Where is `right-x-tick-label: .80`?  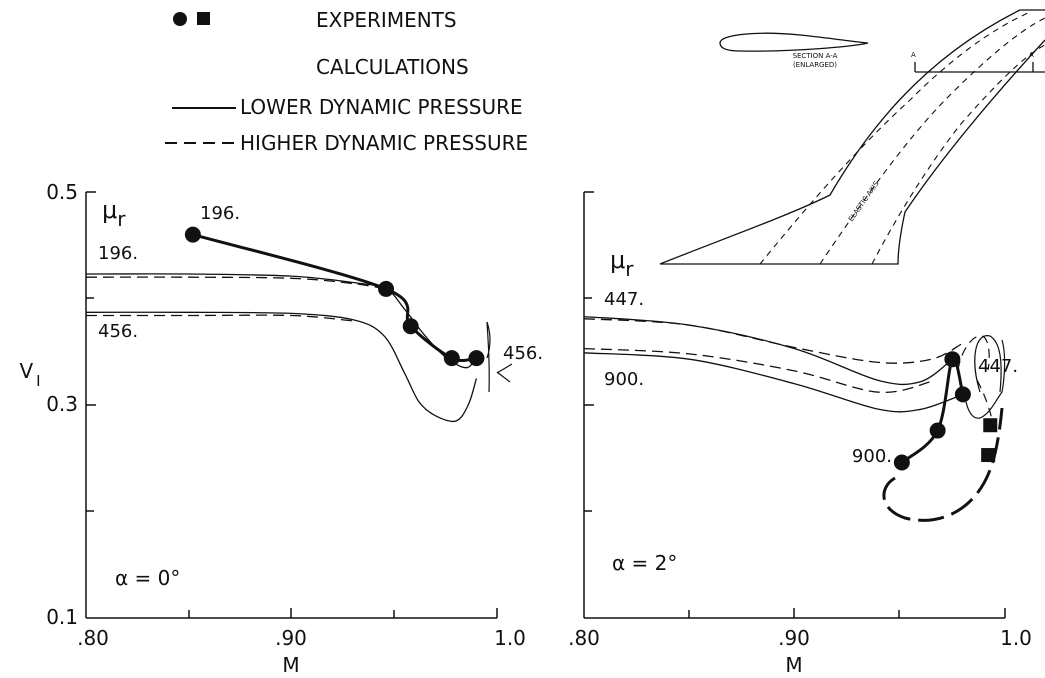 right-x-tick-label: .80 is located at coordinates (584, 638).